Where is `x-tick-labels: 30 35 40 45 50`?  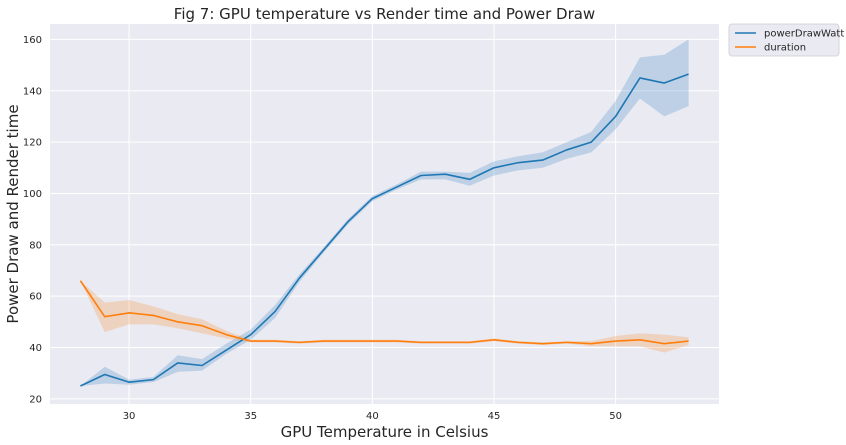
x-tick-labels: 30 35 40 45 50 is located at coordinates (372, 416).